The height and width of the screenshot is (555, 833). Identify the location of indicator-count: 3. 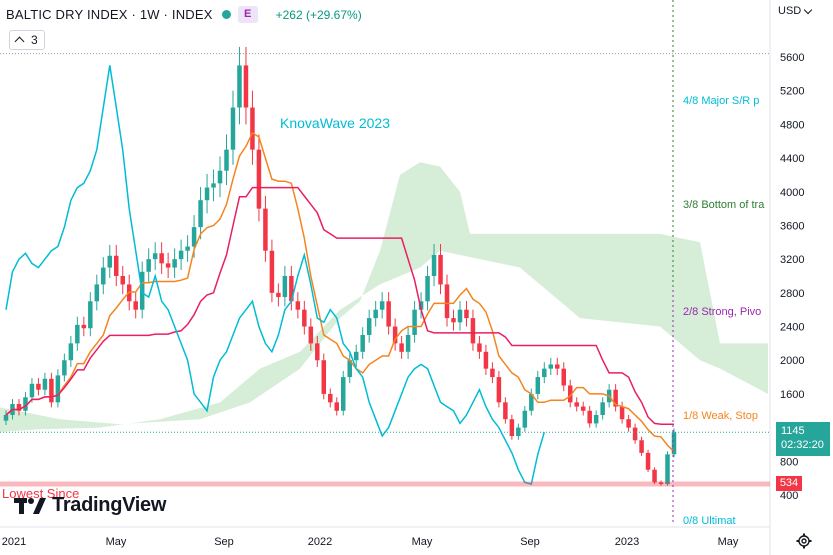
(34, 40).